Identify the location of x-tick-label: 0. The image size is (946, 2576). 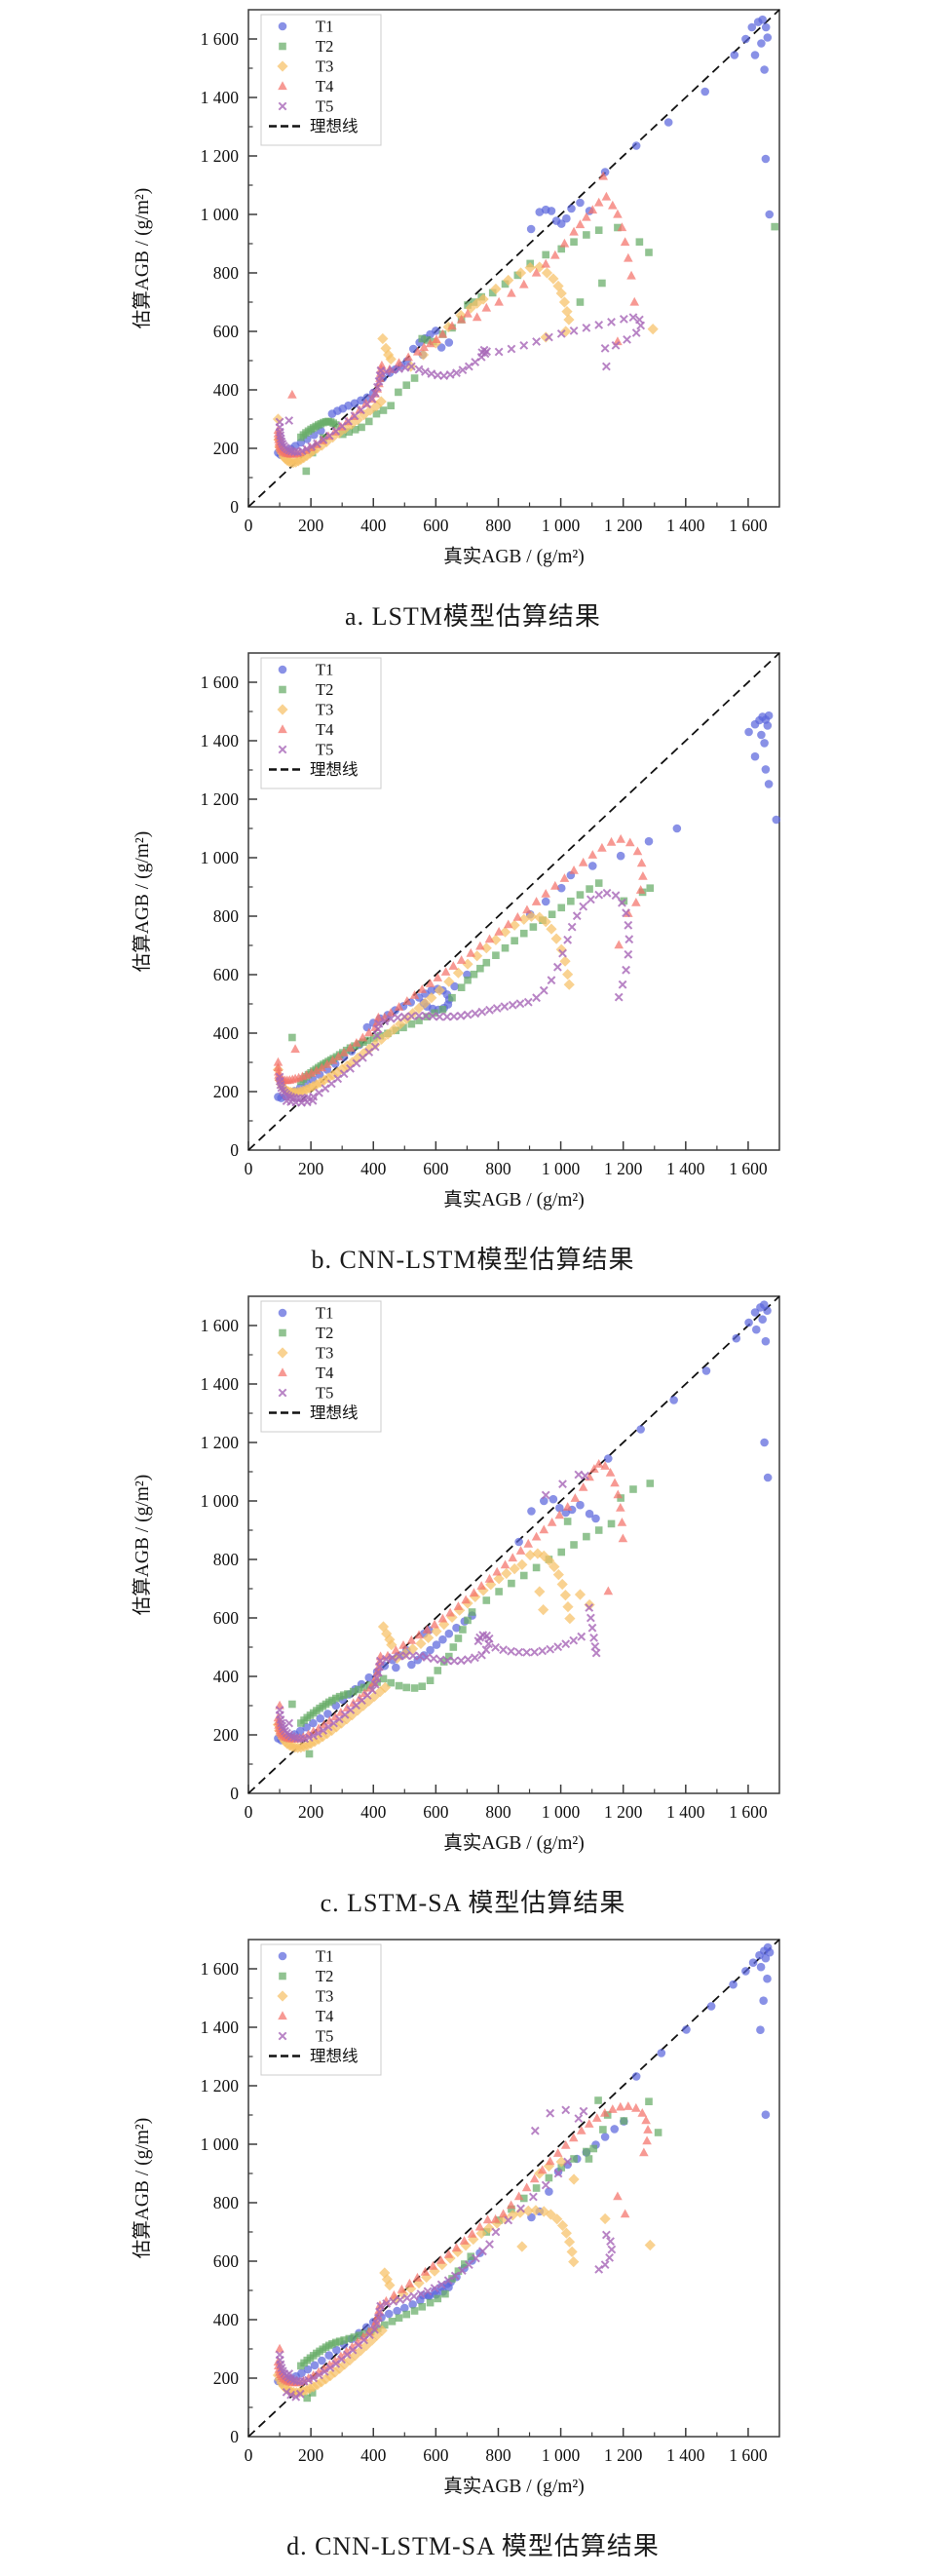
(249, 2455).